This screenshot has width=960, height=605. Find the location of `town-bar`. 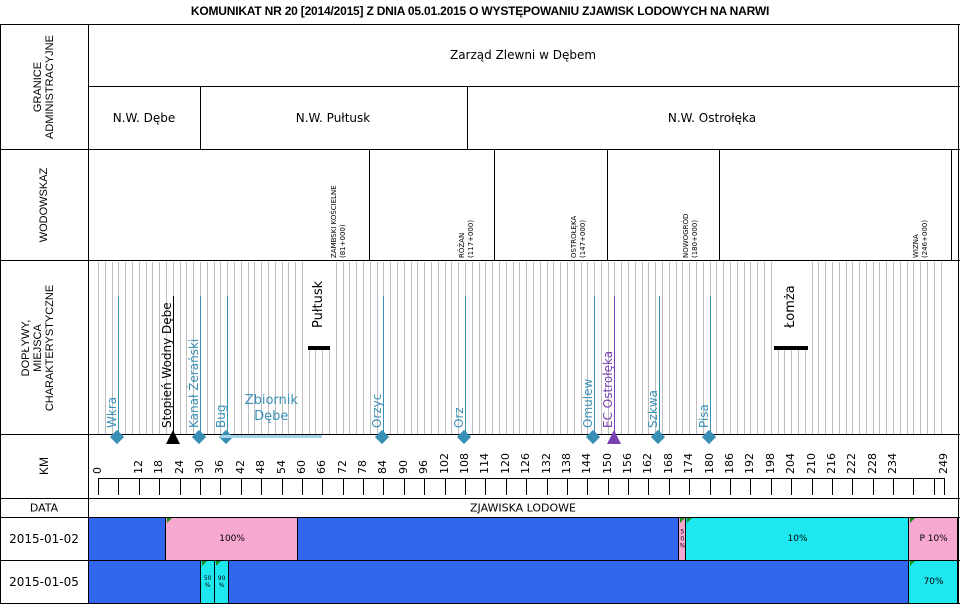

town-bar is located at coordinates (318, 348).